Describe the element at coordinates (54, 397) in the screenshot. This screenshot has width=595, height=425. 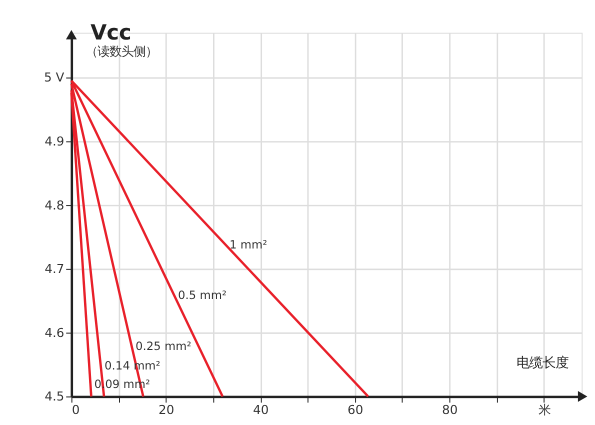
I see `y-tick-label: 4.5` at that location.